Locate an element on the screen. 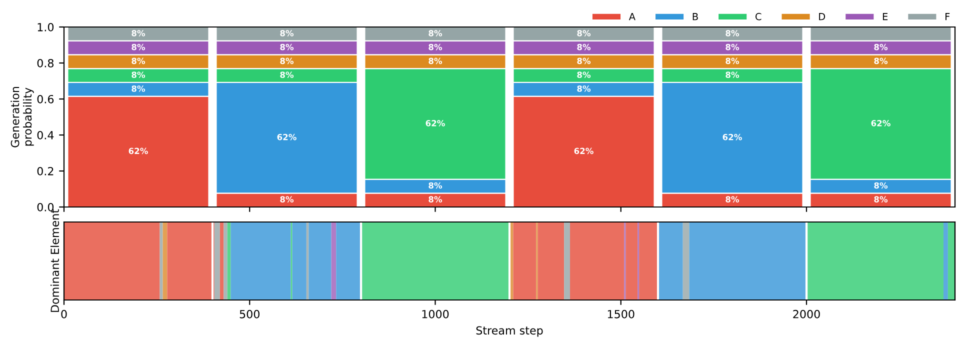  x-tick-label: 2000 is located at coordinates (806, 314).